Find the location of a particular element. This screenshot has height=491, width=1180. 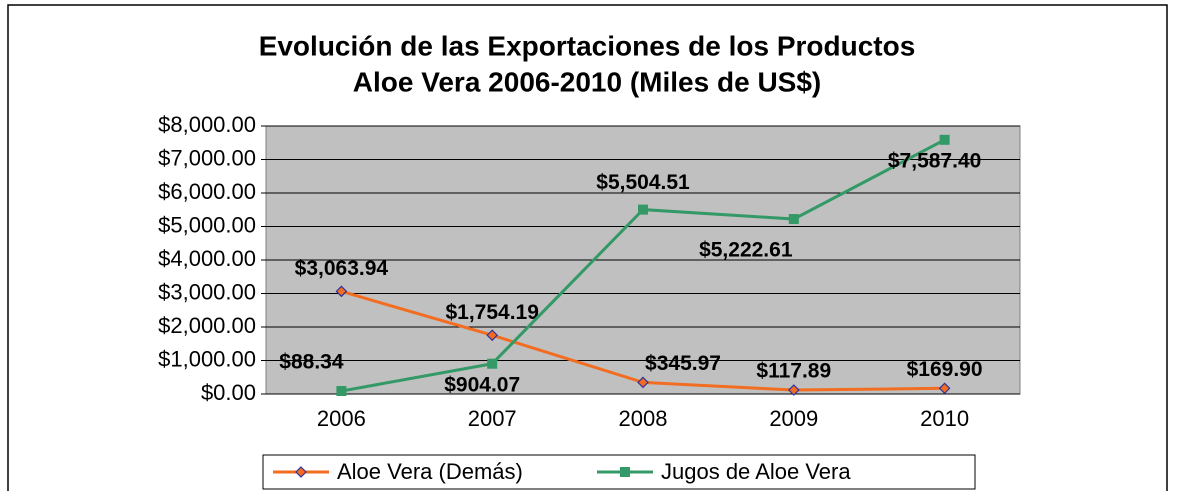

x-tick-label: 2008 is located at coordinates (643, 418).